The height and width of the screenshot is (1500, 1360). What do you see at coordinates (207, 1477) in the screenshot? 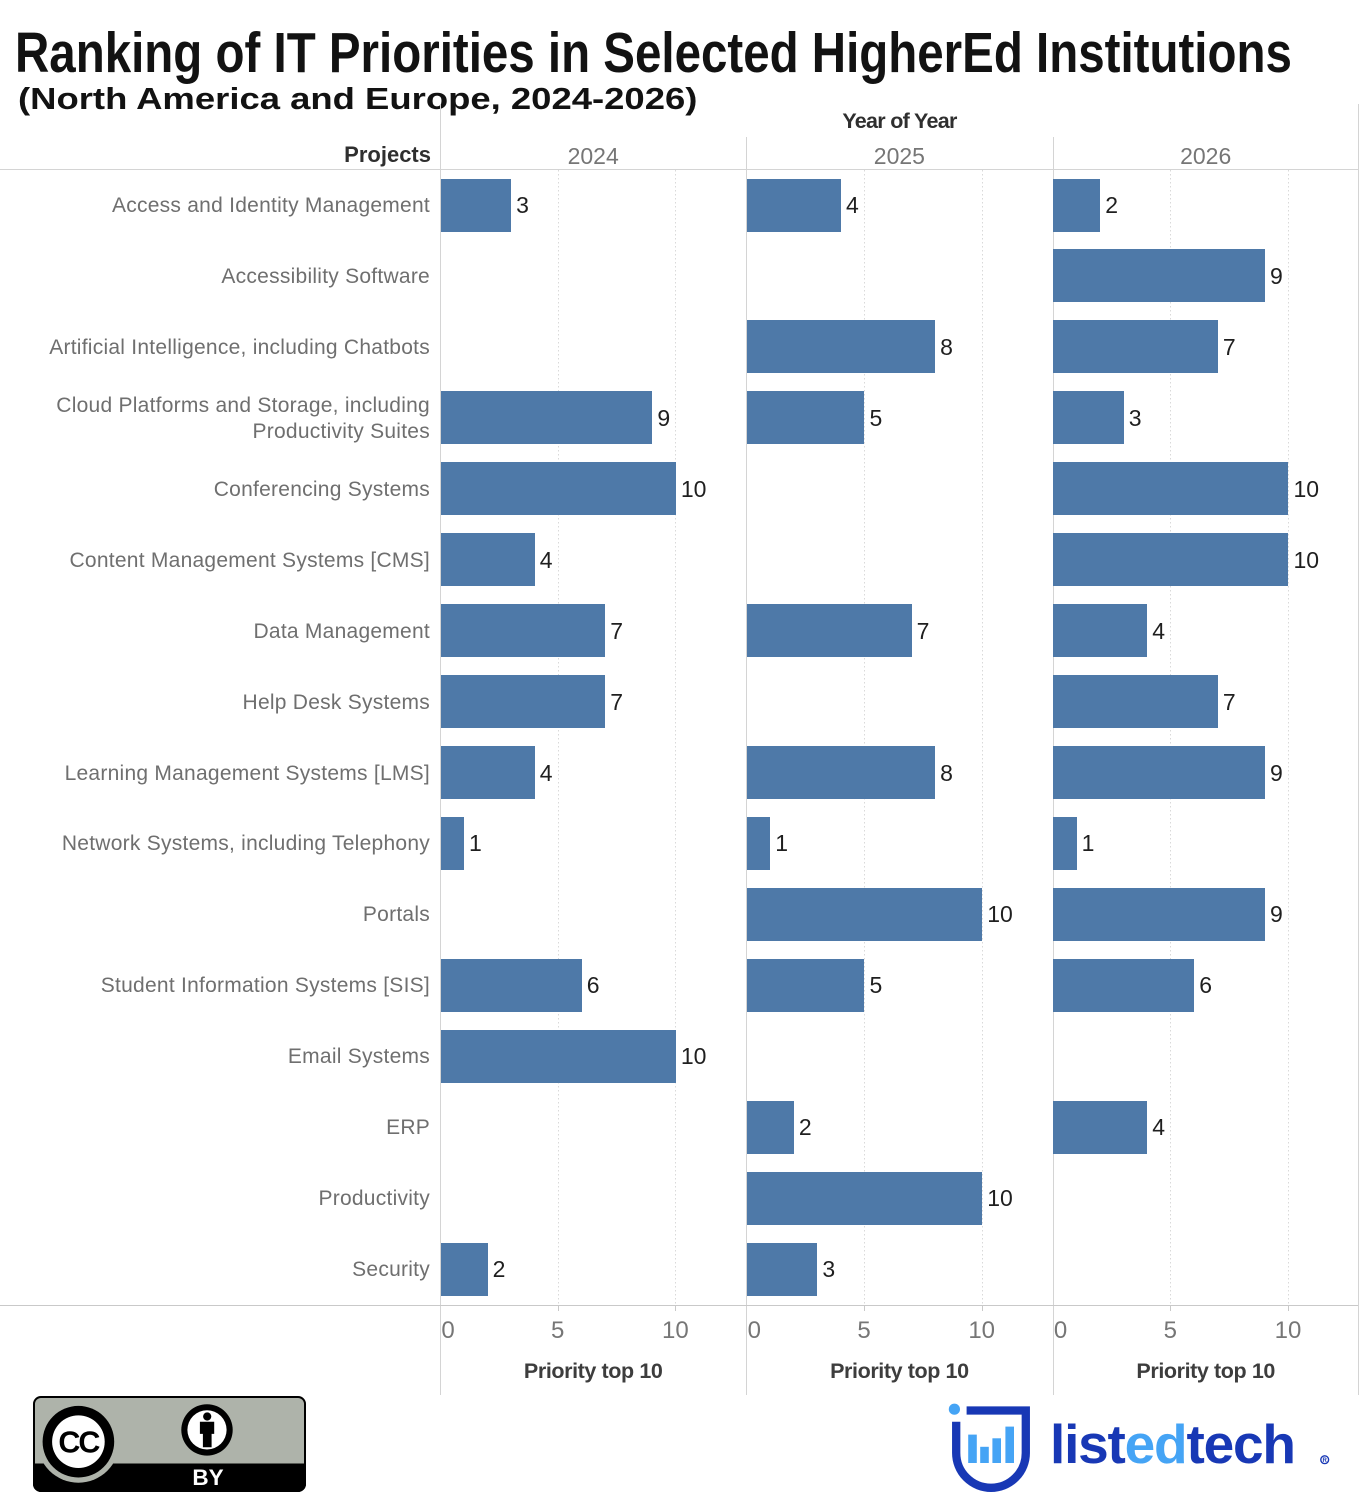
I see `svg-text: BY` at bounding box center [207, 1477].